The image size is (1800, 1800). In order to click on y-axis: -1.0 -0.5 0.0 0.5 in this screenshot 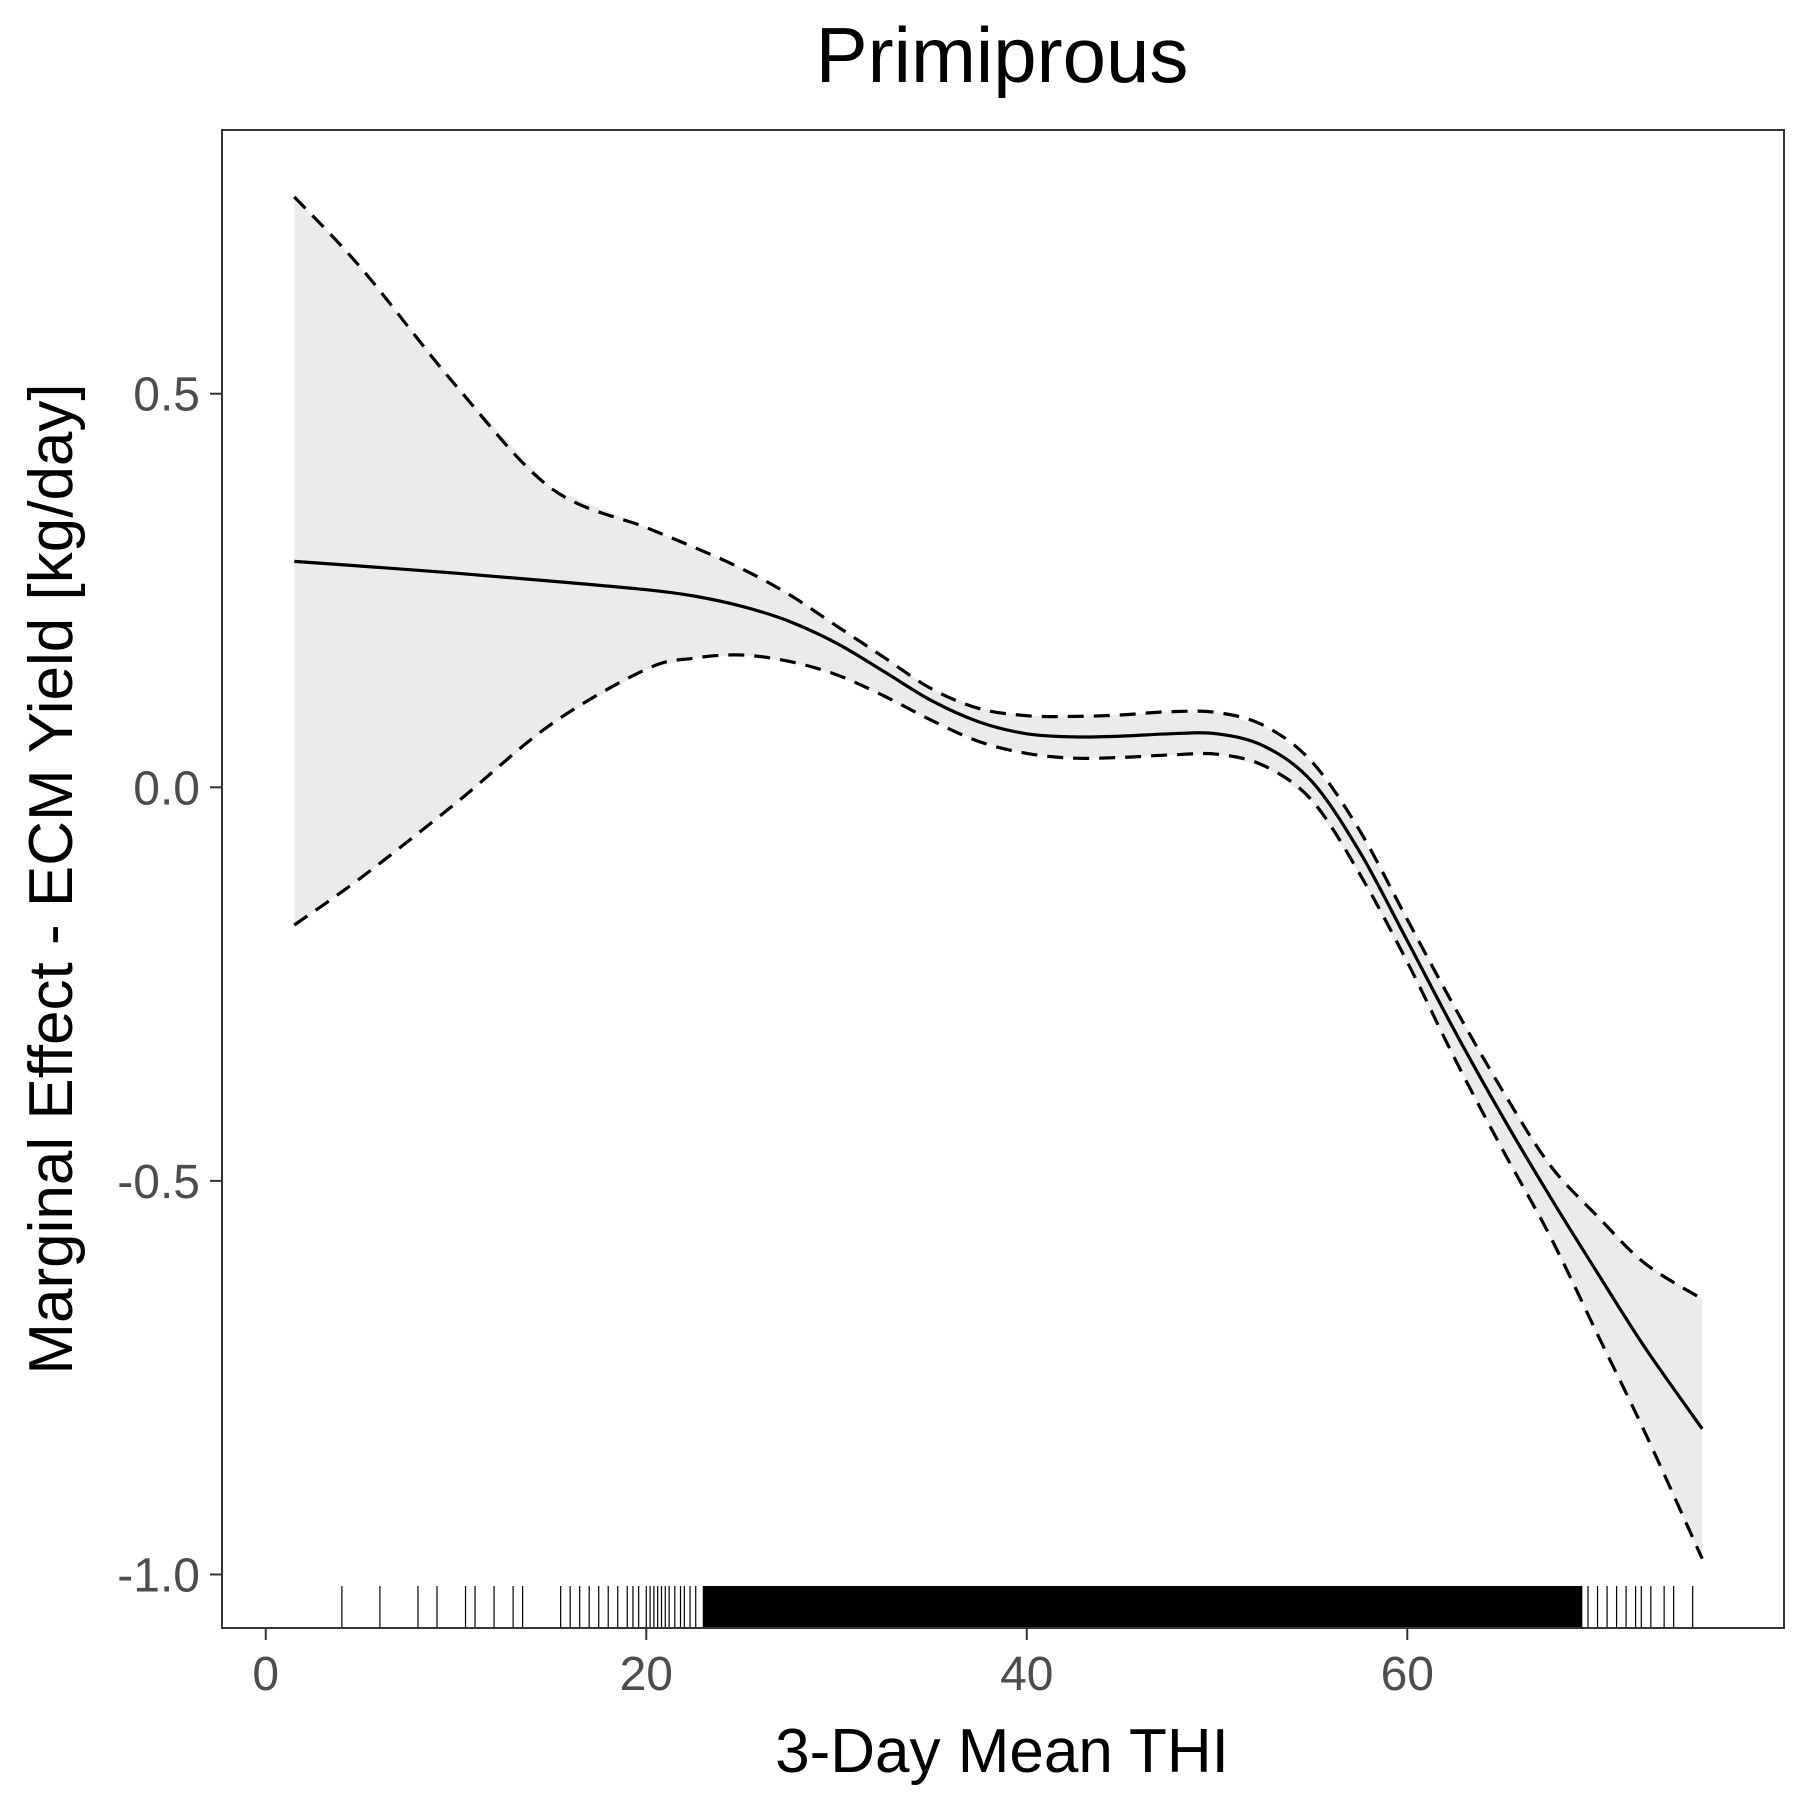, I will do `click(169, 985)`.